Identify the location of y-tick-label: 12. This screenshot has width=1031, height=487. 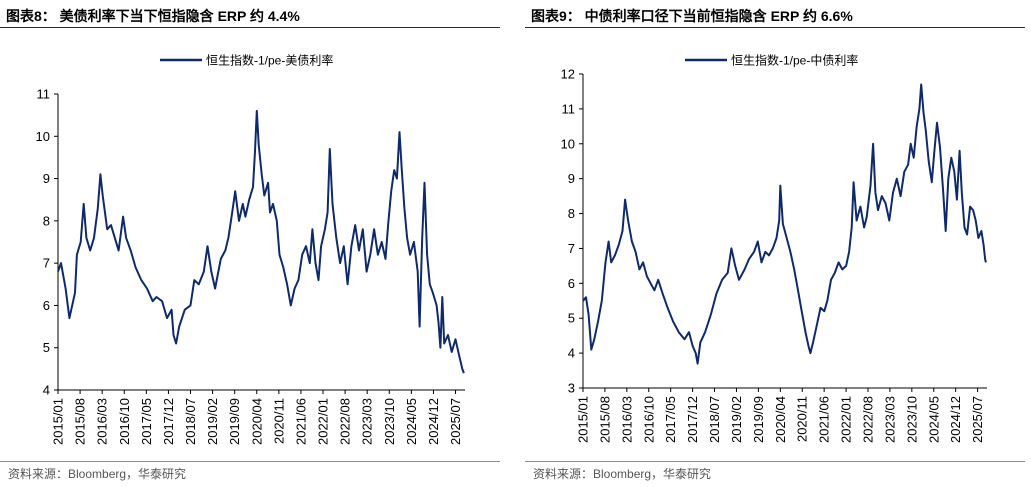
(568, 74).